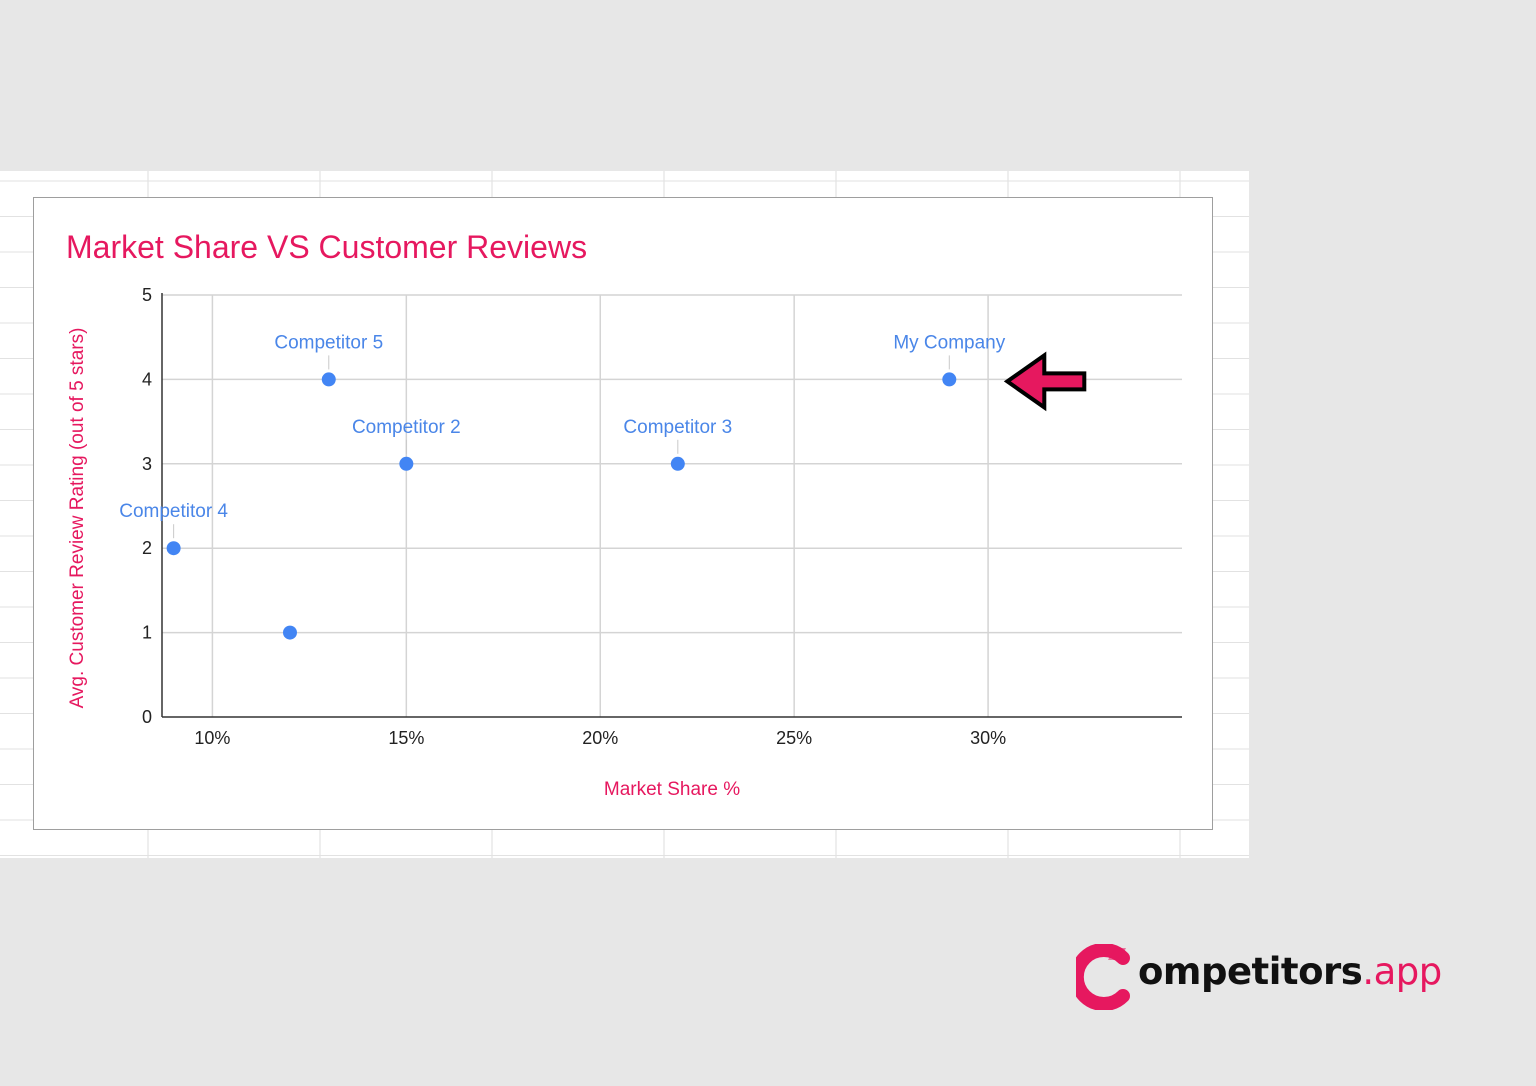 This screenshot has width=1536, height=1086. Describe the element at coordinates (1402, 971) in the screenshot. I see `logo-tld: .app` at that location.